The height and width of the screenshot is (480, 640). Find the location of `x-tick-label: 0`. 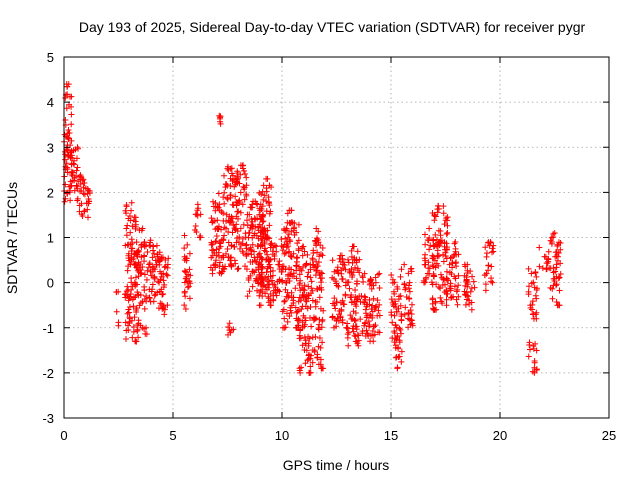

x-tick-label: 0 is located at coordinates (63, 435).